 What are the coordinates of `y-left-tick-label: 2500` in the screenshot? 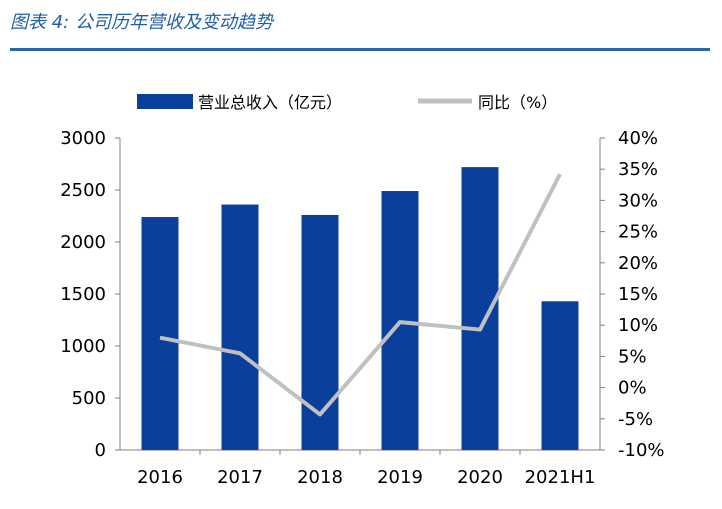 It's located at (83, 190).